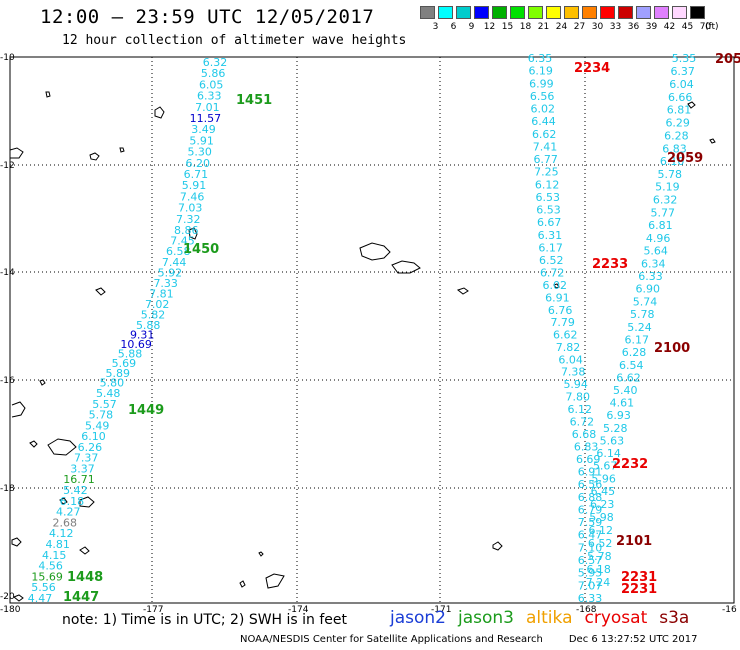 The height and width of the screenshot is (650, 740). I want to click on swh-value: 4.56, so click(50, 566).